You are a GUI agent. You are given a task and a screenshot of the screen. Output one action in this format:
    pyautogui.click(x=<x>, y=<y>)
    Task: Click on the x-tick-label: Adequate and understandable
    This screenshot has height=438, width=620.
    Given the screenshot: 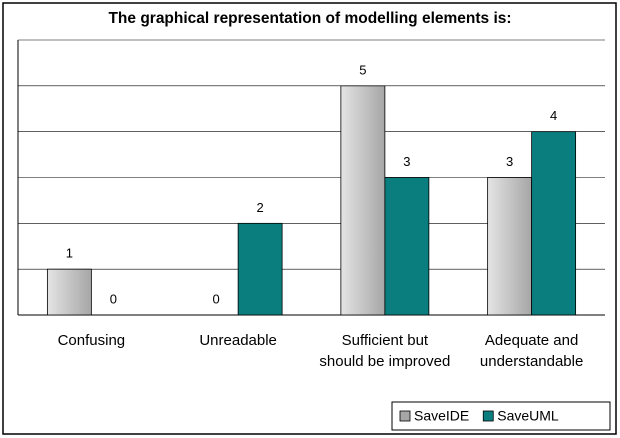 What is the action you would take?
    pyautogui.click(x=531, y=351)
    